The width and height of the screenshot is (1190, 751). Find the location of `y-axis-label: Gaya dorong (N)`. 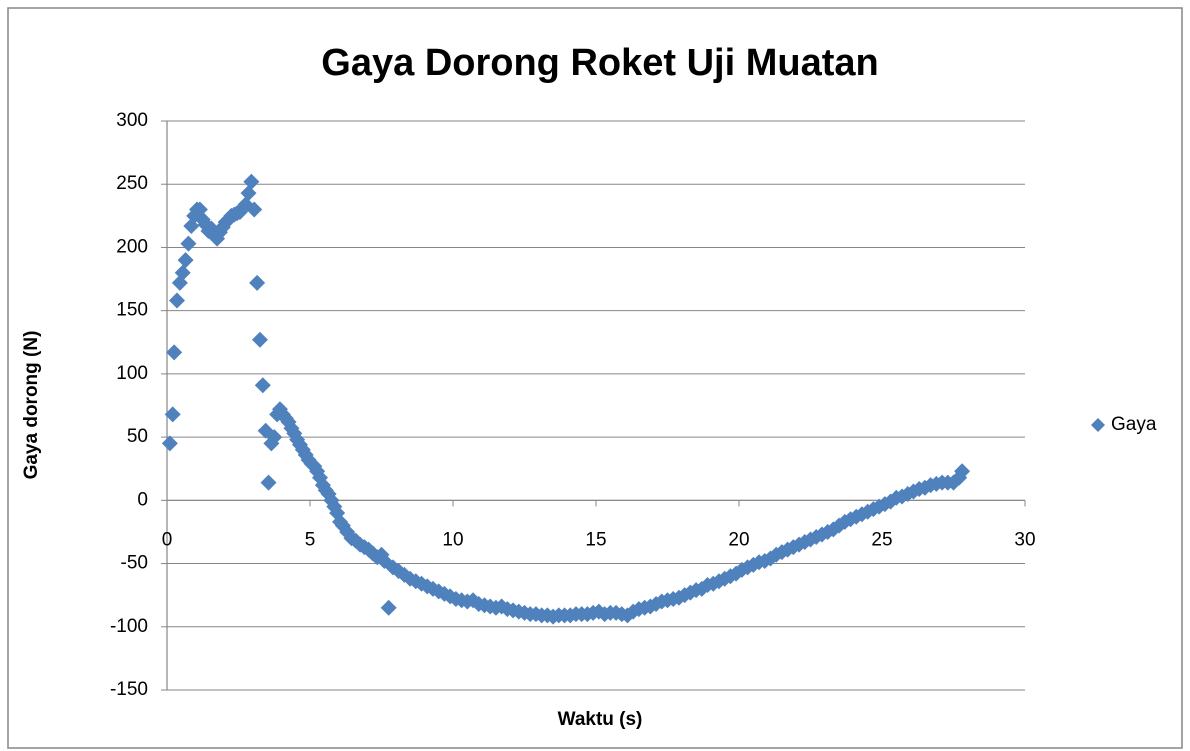

y-axis-label: Gaya dorong (N) is located at coordinates (31, 405).